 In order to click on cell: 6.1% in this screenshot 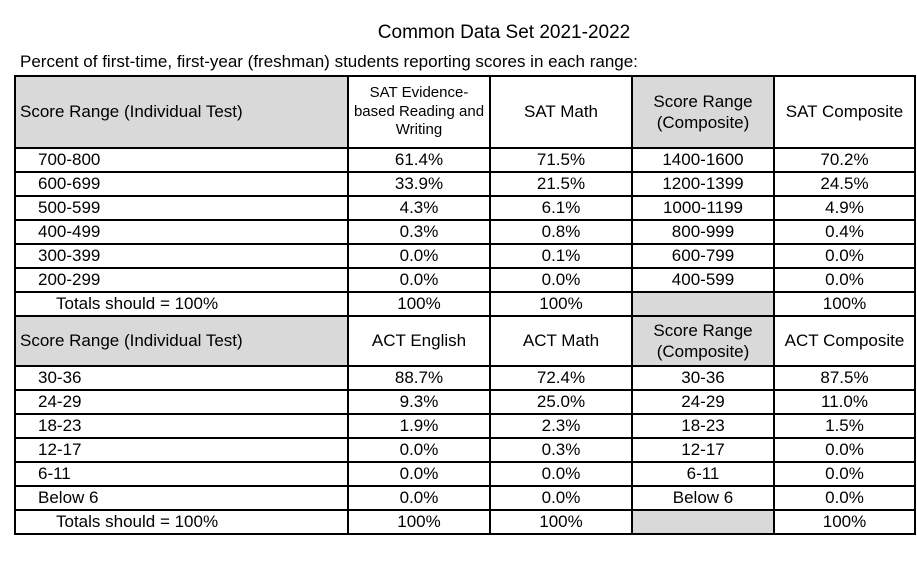, I will do `click(561, 208)`.